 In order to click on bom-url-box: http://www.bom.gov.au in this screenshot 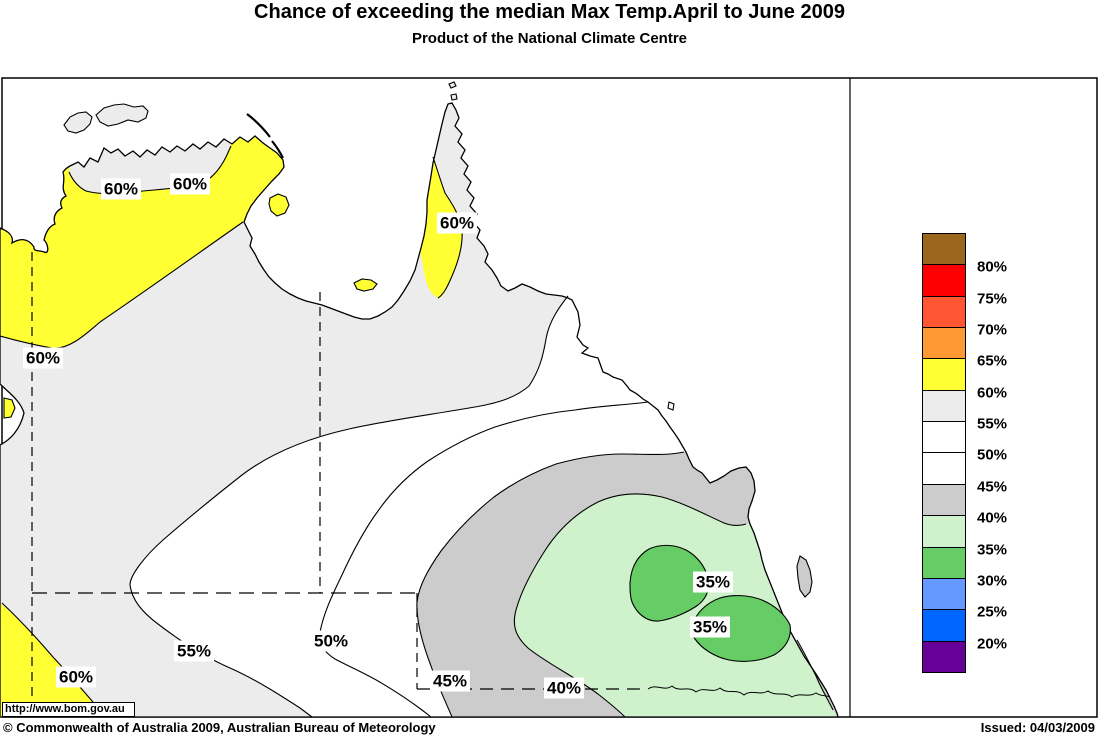, I will do `click(68, 709)`.